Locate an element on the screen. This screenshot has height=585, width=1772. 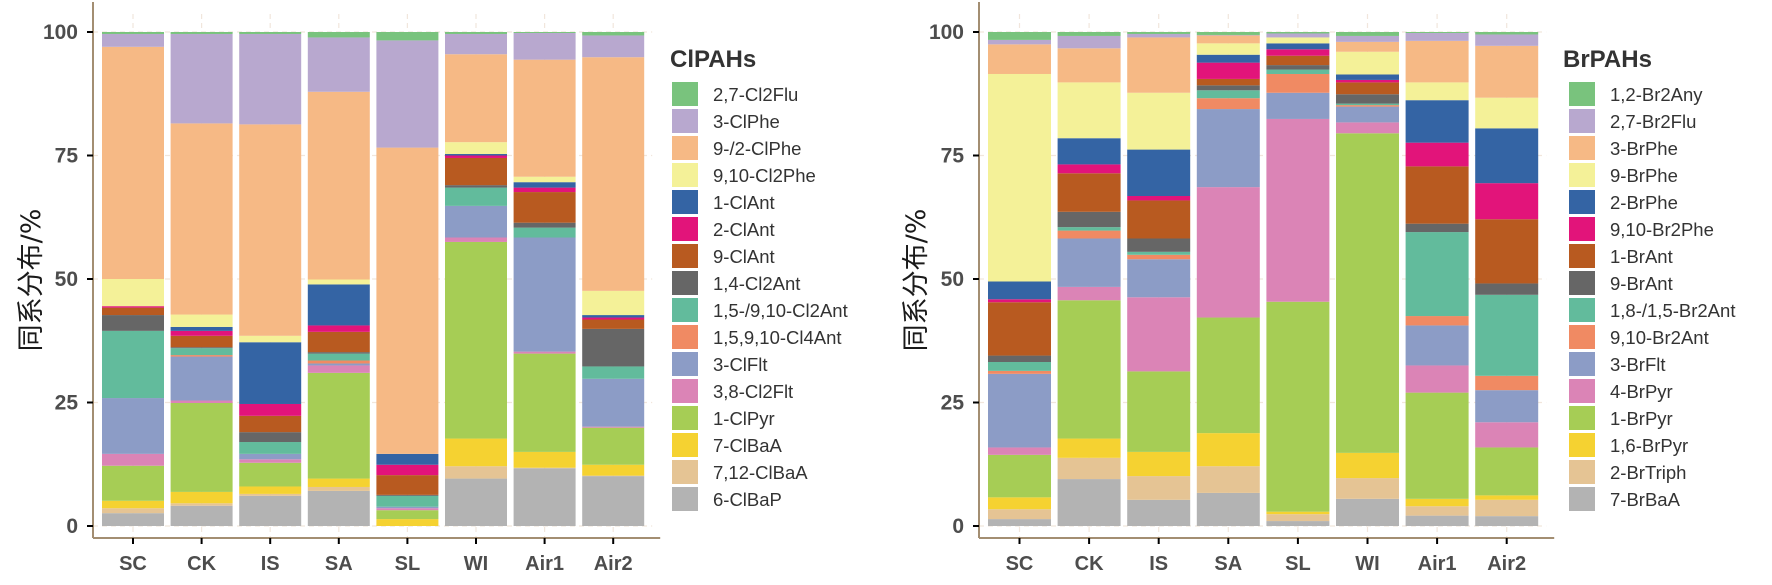
bar-segment-is-9-clant is located at coordinates (270, 424).